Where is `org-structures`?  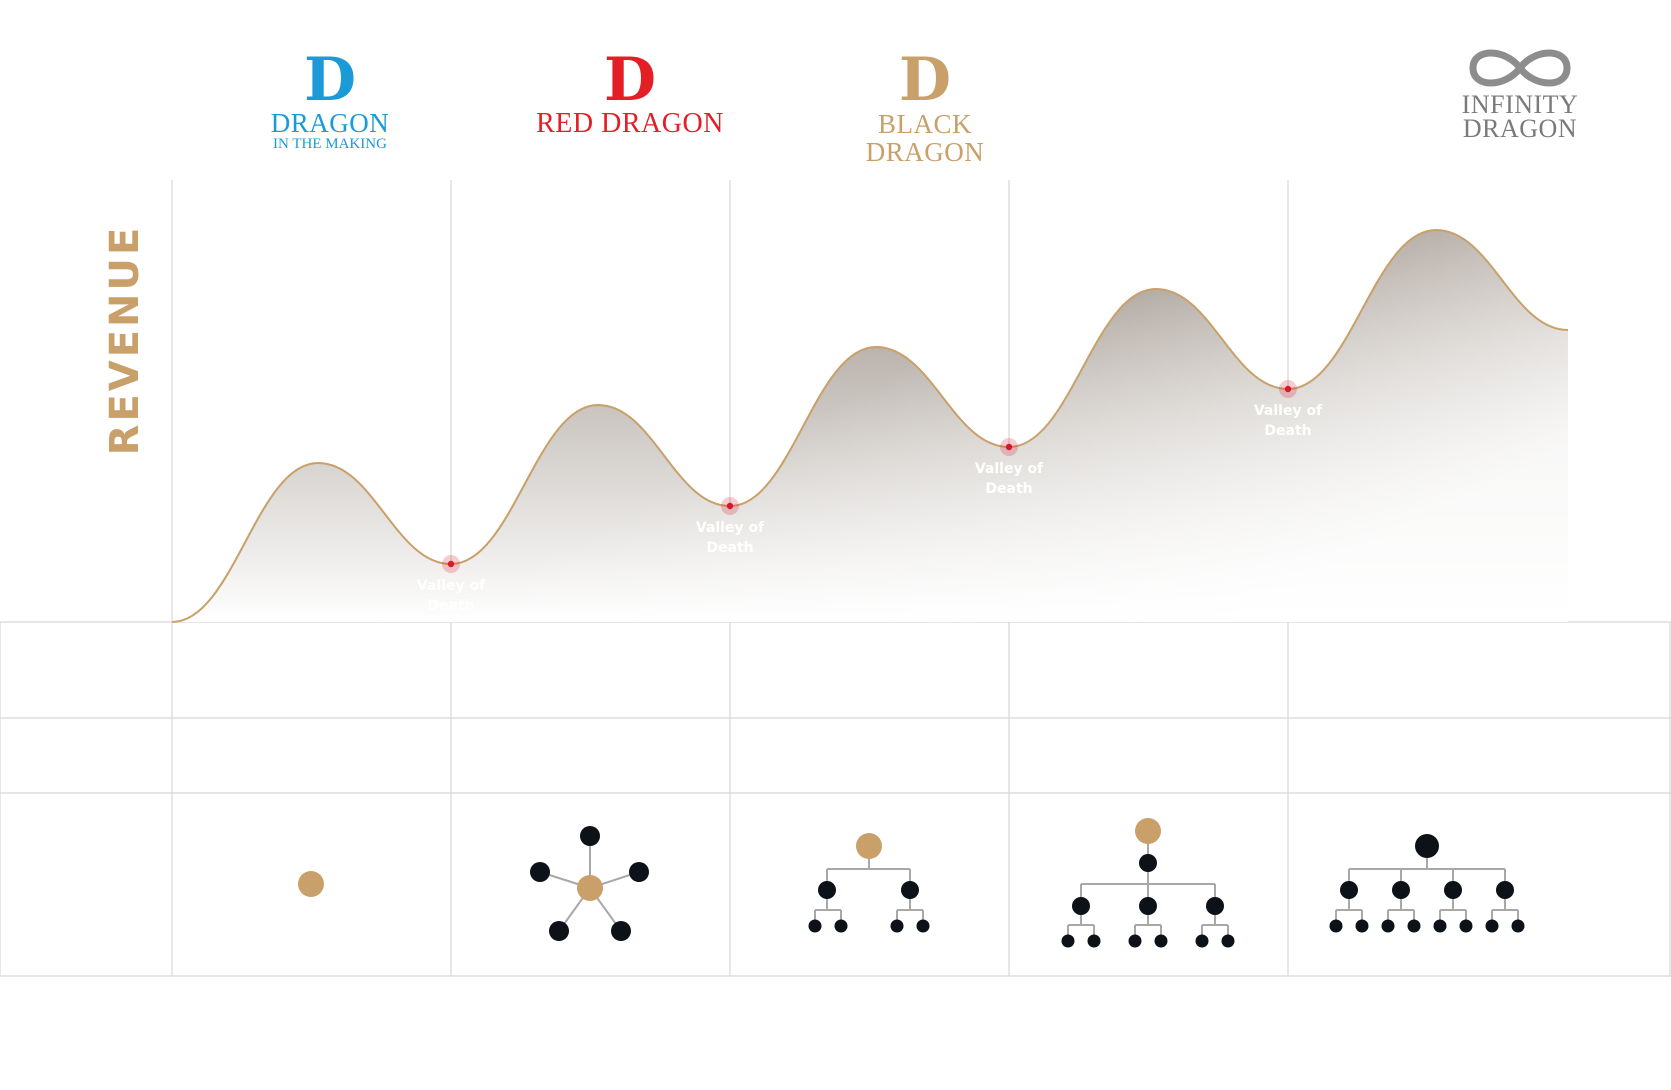 org-structures is located at coordinates (911, 883).